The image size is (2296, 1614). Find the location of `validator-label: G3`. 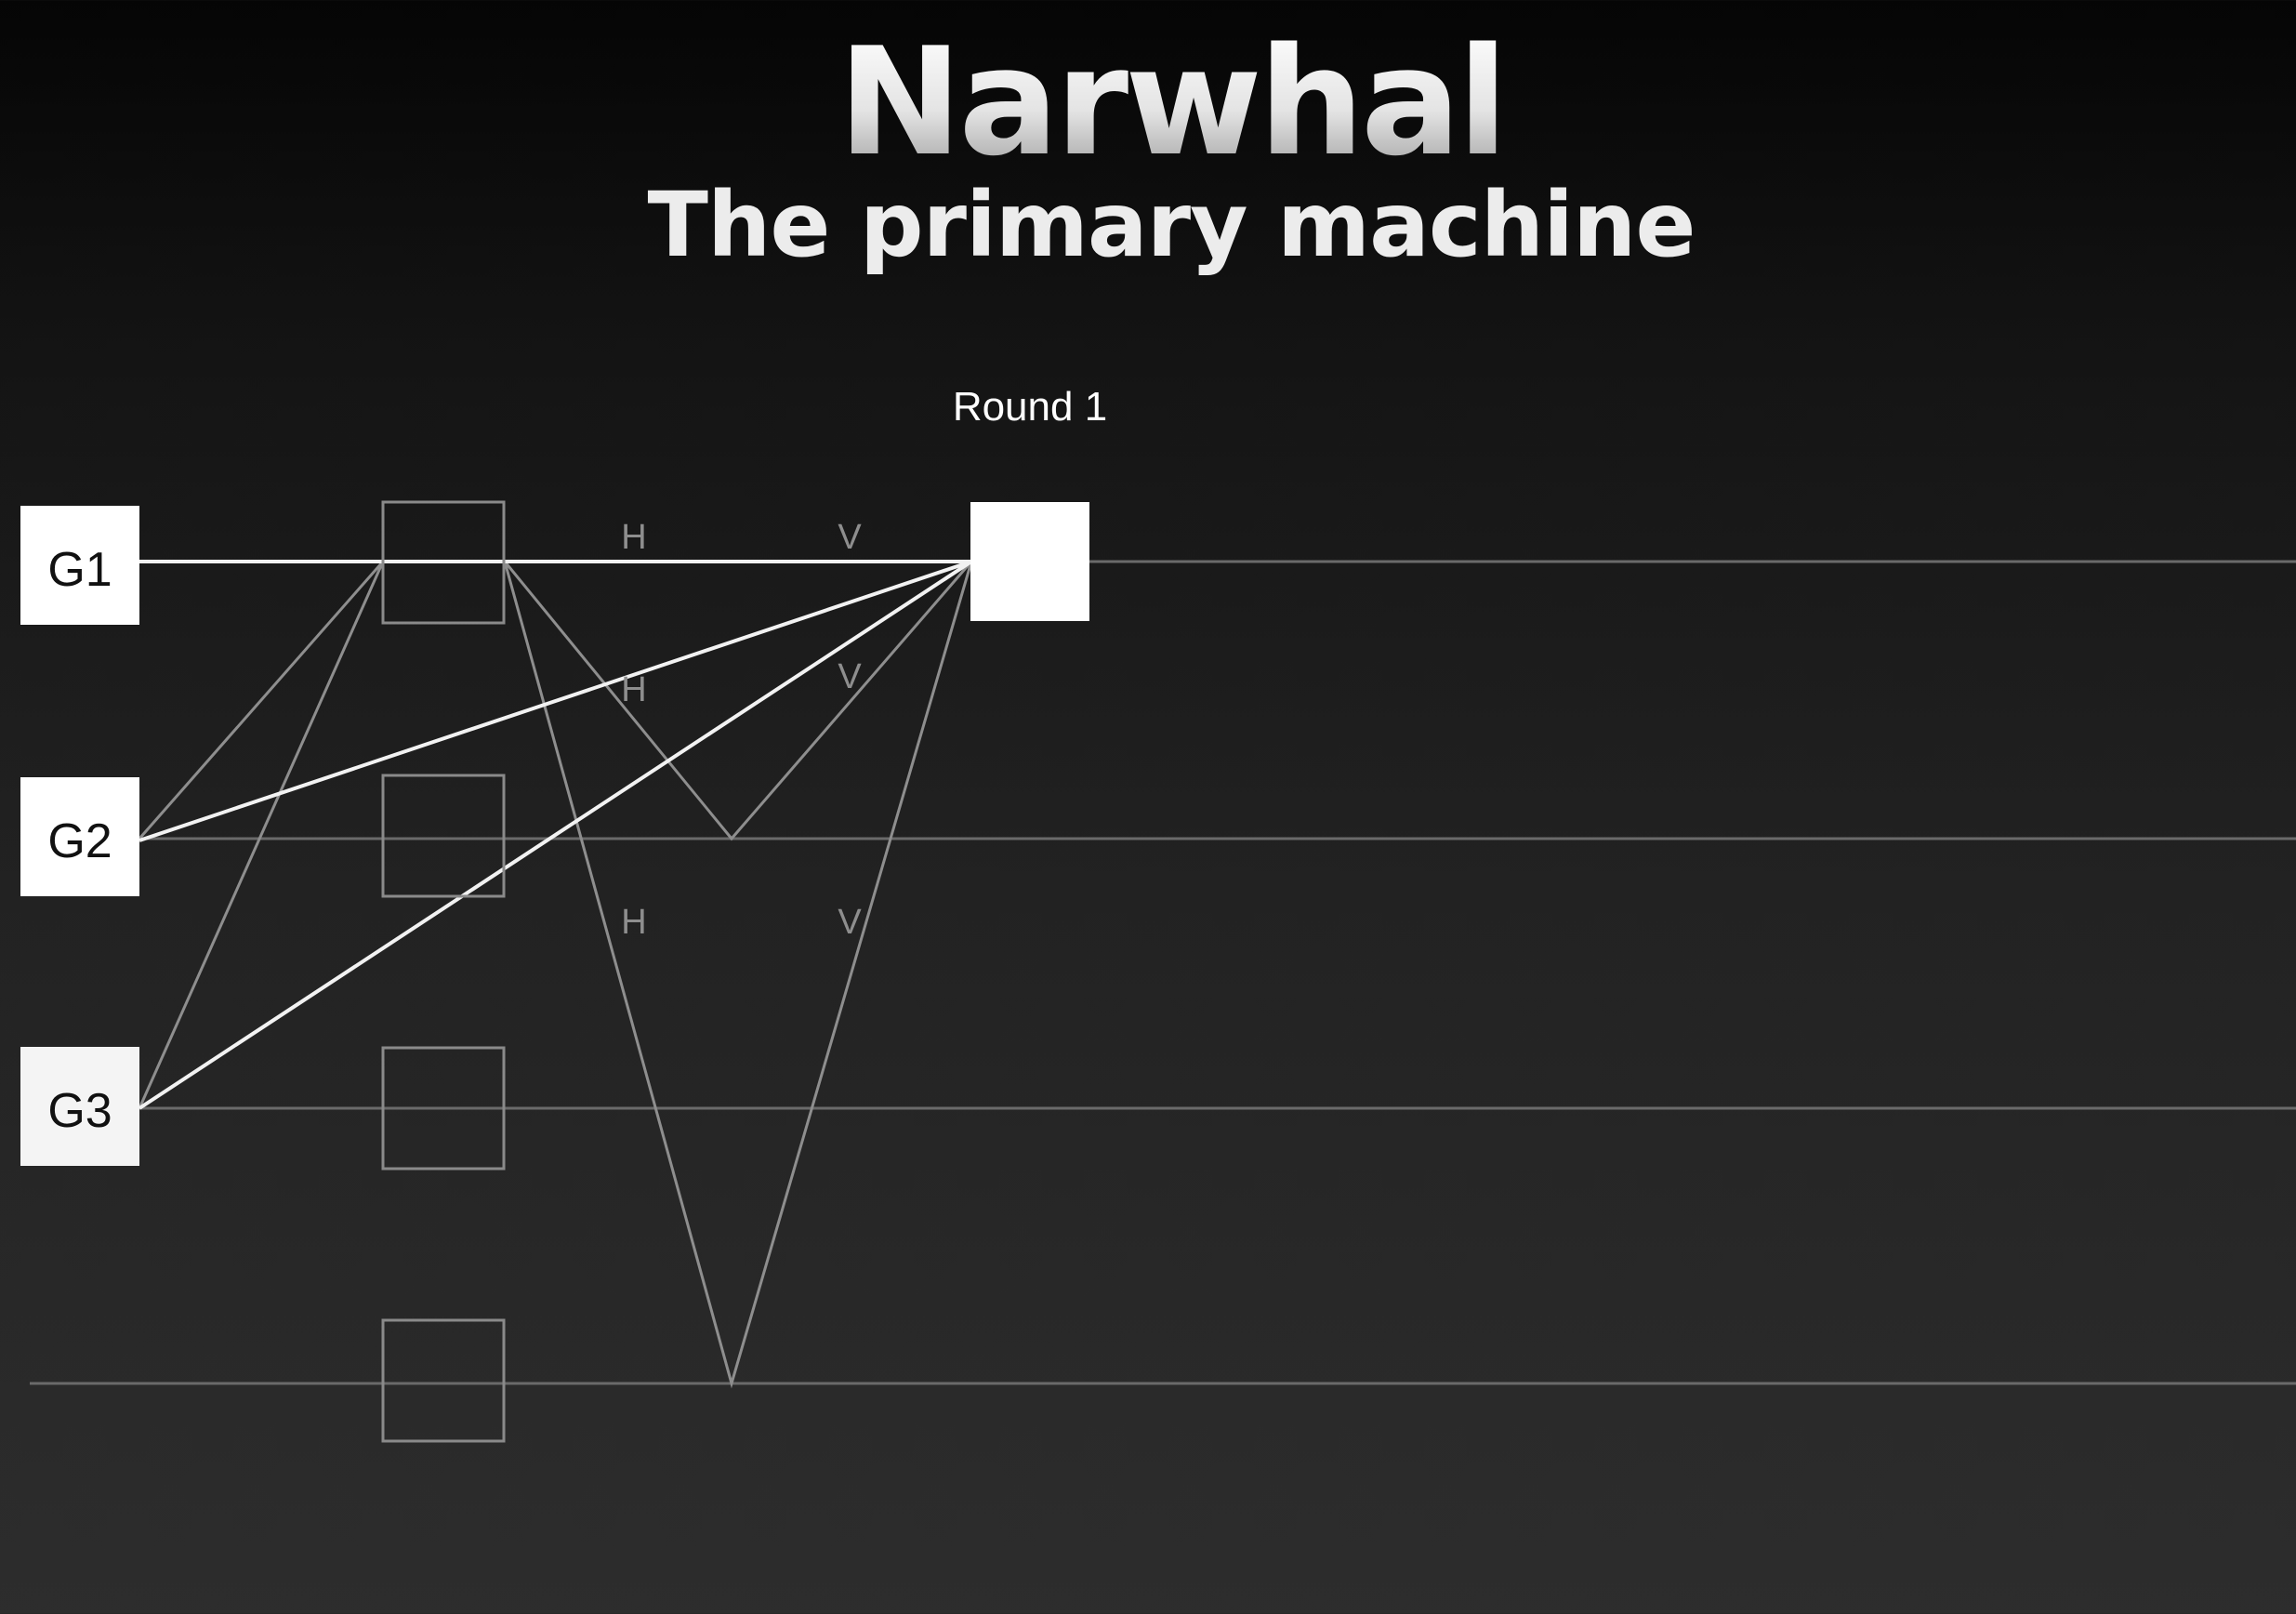

validator-label: G3 is located at coordinates (80, 1111).